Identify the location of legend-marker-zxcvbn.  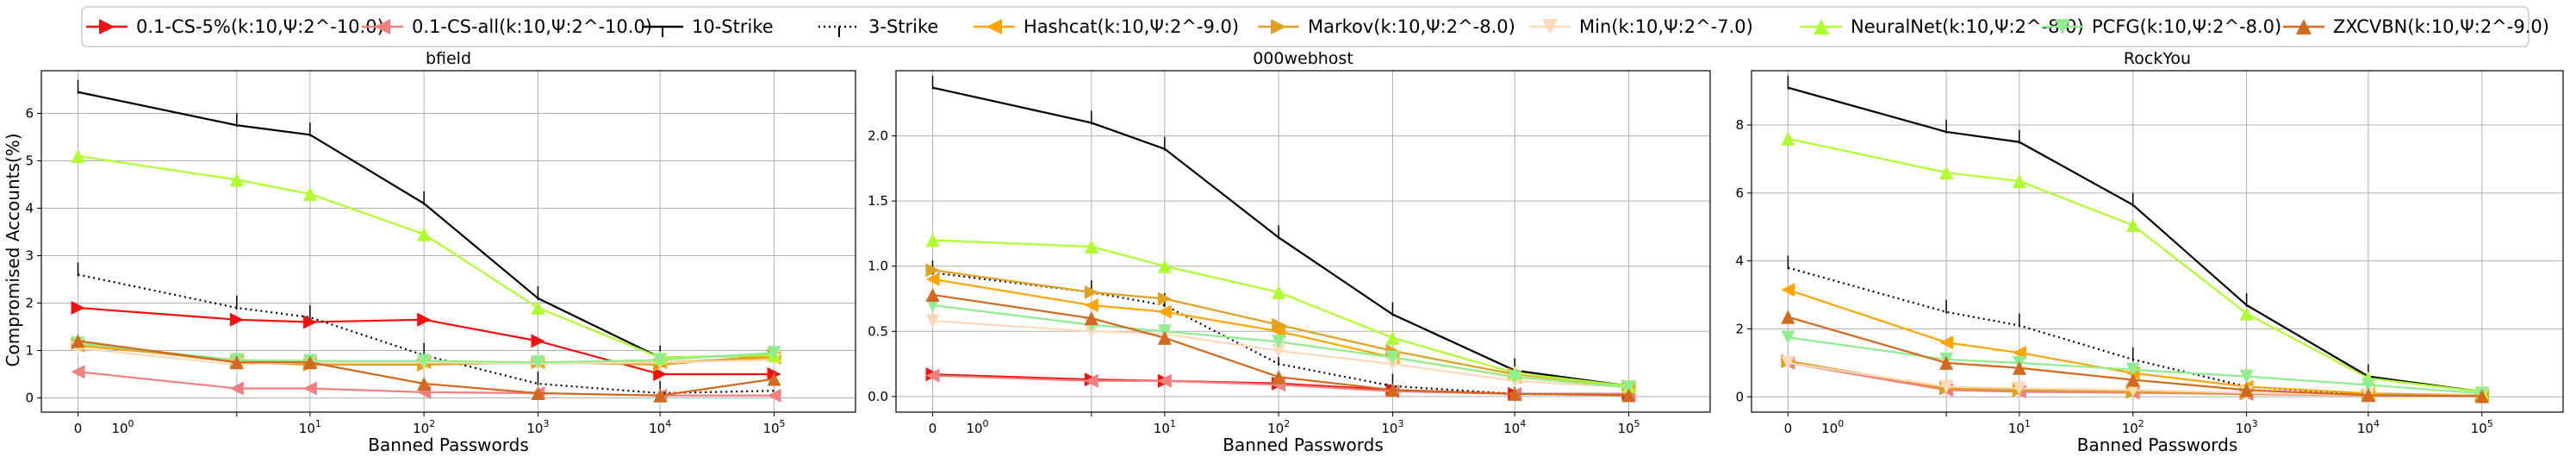
(2304, 27).